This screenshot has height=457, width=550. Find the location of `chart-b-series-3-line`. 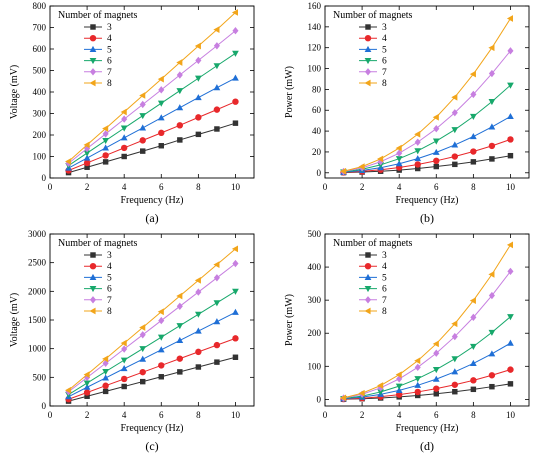

chart-b-series-3-line is located at coordinates (427, 164).